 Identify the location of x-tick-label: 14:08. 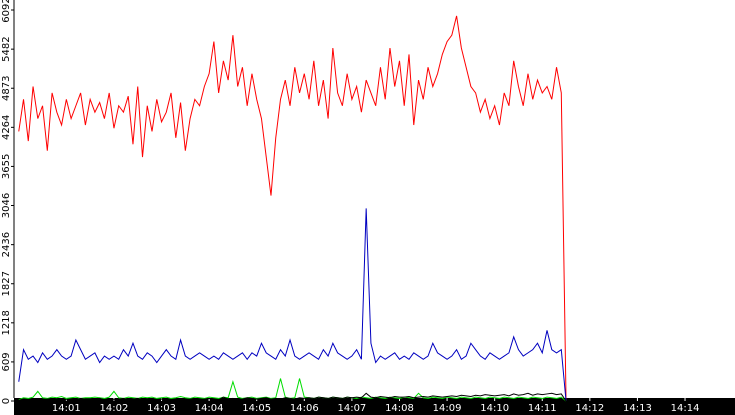
(399, 408).